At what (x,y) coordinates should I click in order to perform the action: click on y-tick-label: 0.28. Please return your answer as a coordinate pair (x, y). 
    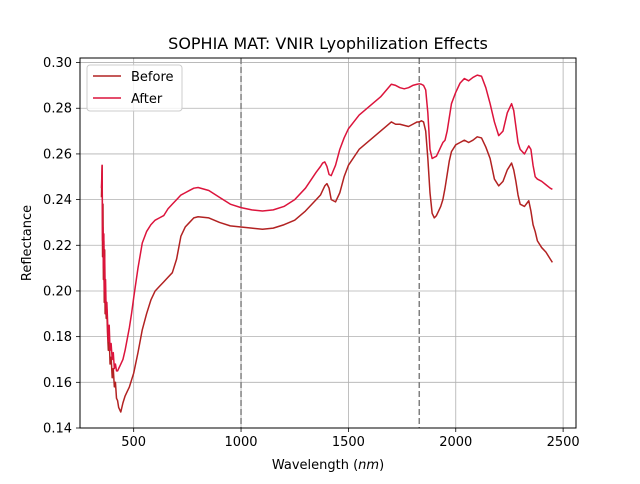
    Looking at the image, I should click on (57, 109).